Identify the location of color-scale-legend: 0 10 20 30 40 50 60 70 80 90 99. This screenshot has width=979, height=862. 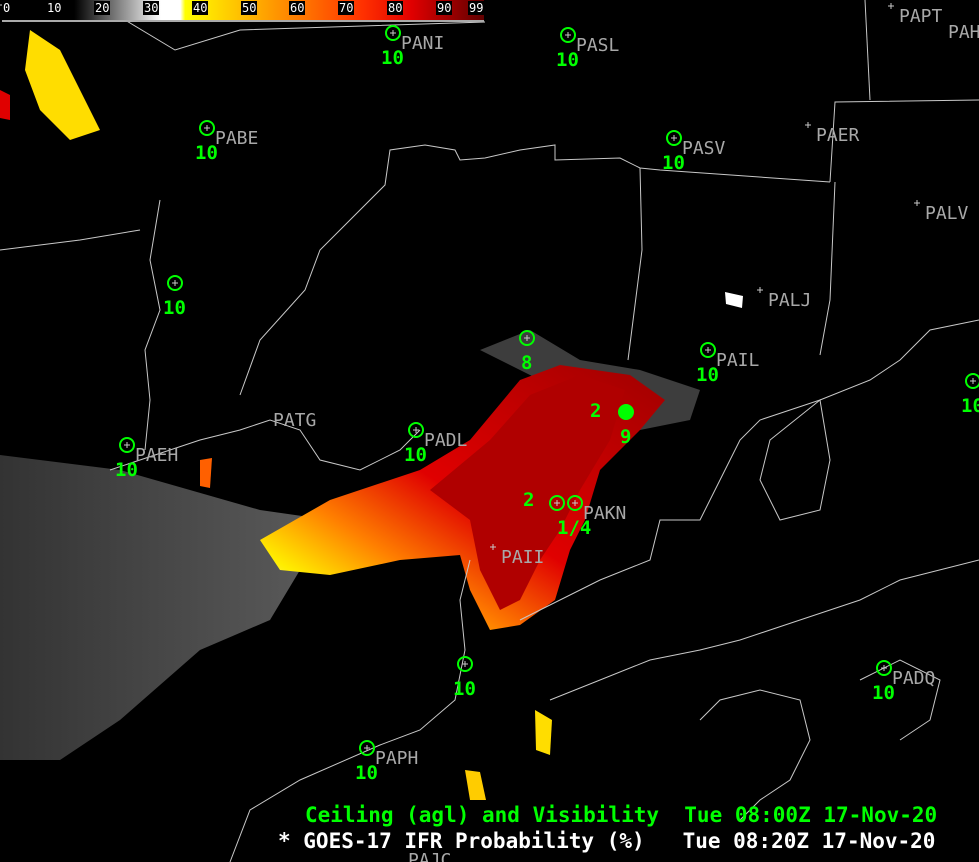
(243, 11).